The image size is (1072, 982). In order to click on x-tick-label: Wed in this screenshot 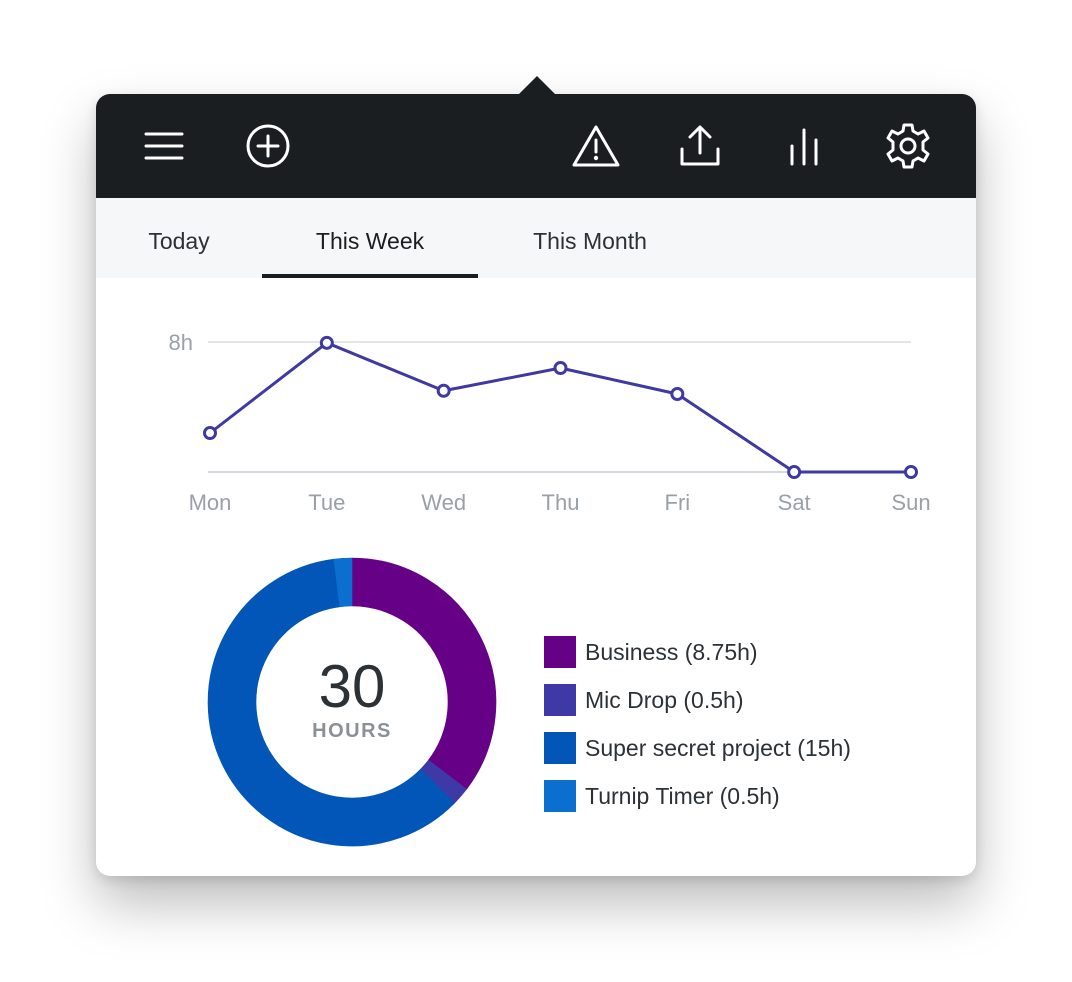, I will do `click(443, 502)`.